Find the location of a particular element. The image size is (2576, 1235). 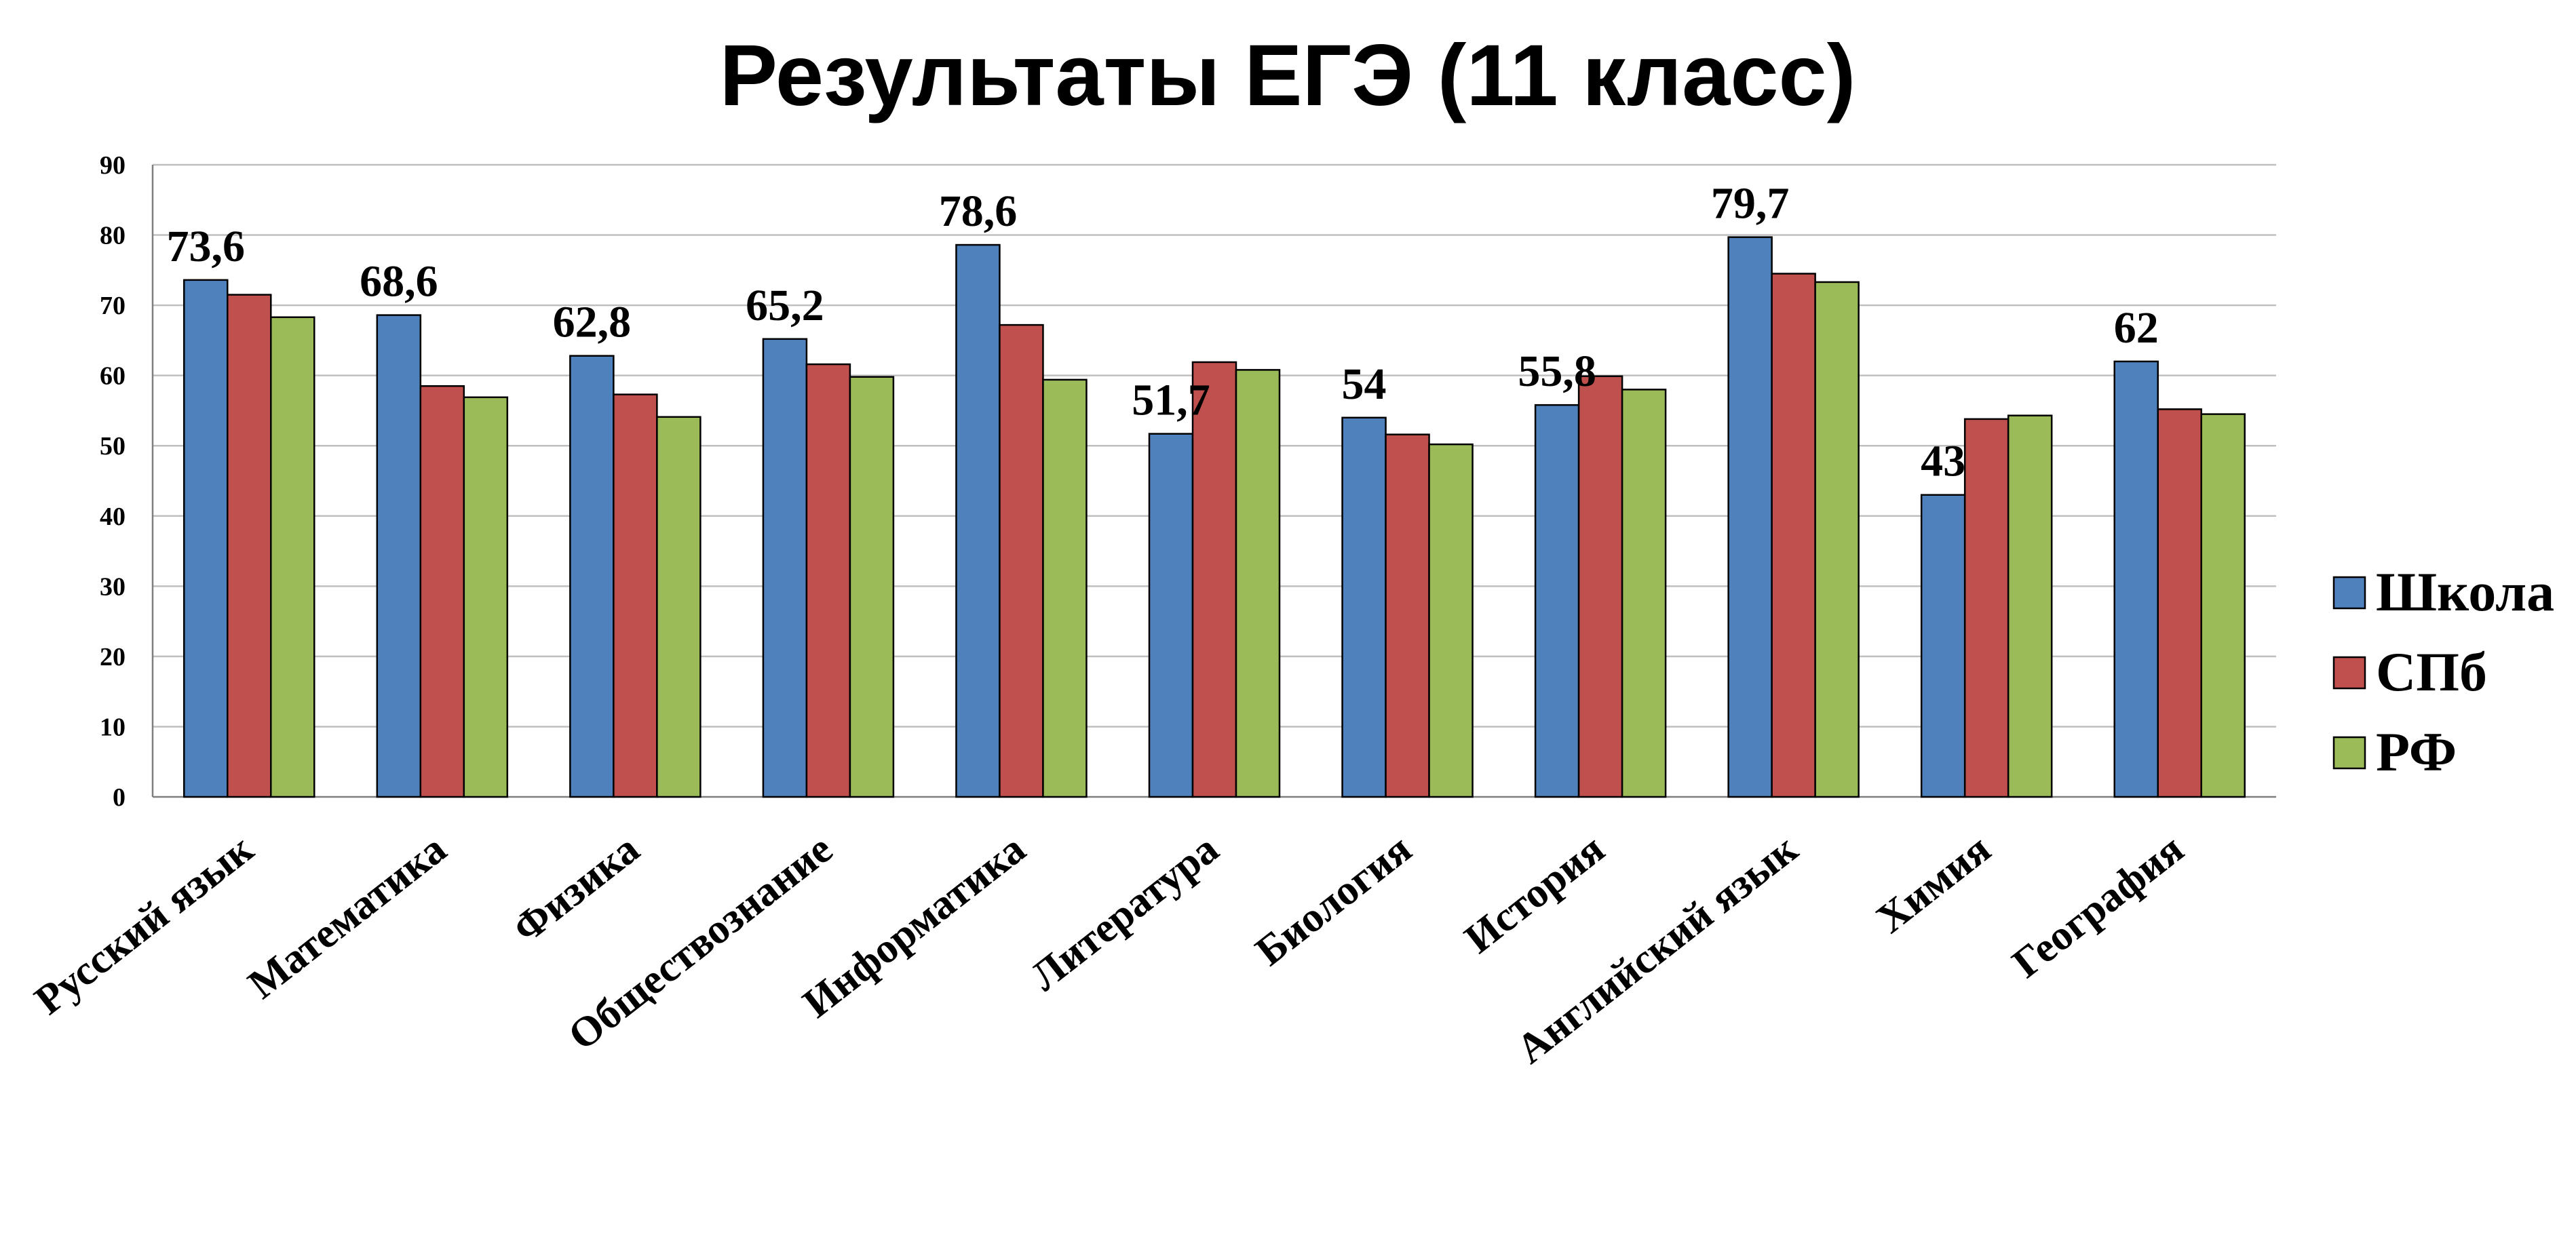

data-label: 54 is located at coordinates (1364, 384).